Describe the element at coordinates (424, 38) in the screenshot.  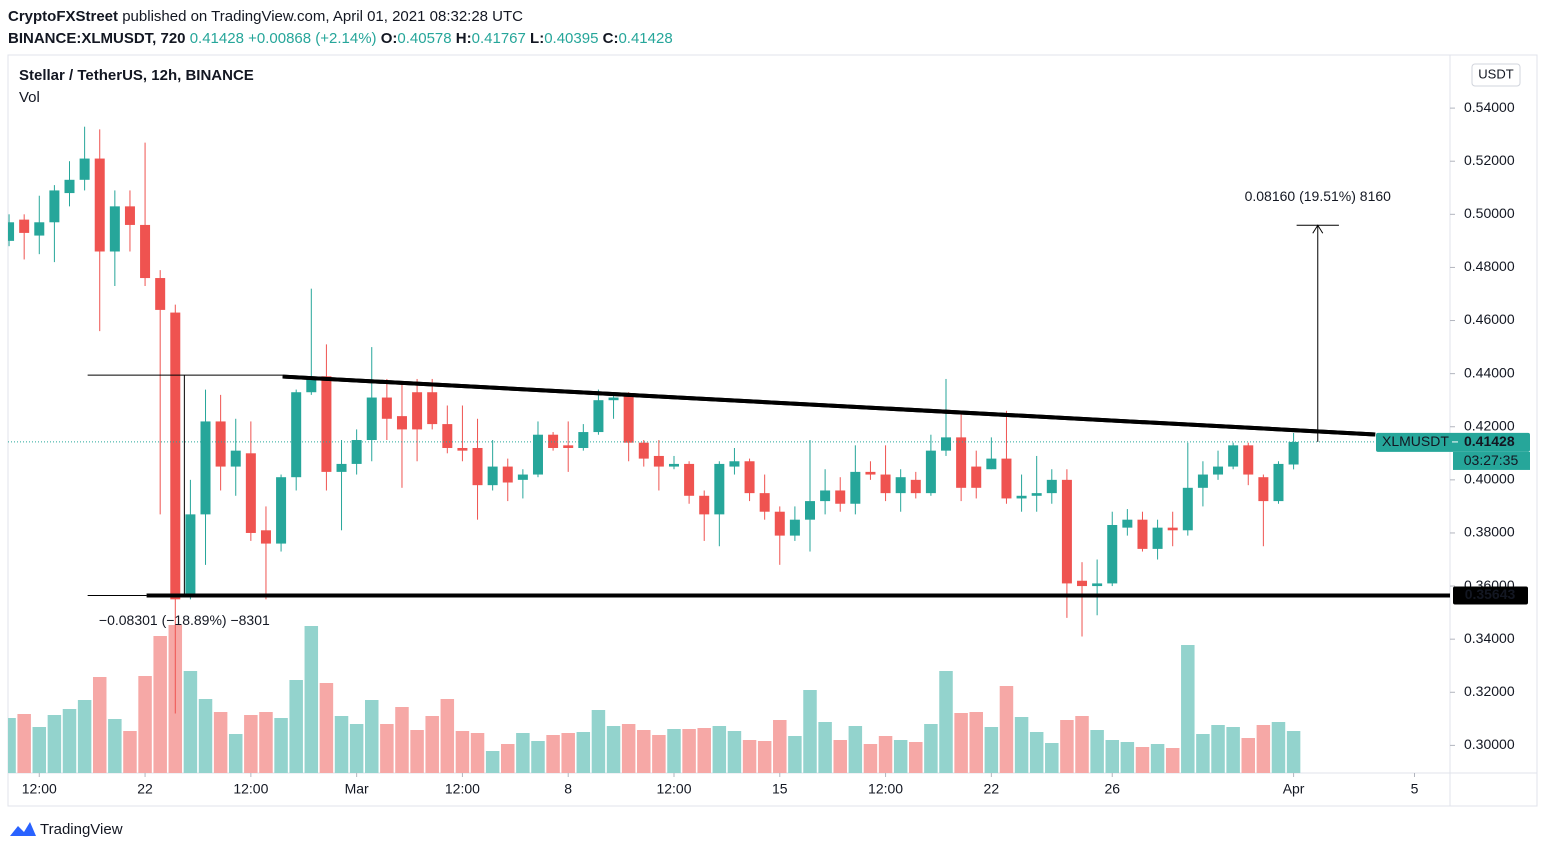
I see `open: 0.40578` at that location.